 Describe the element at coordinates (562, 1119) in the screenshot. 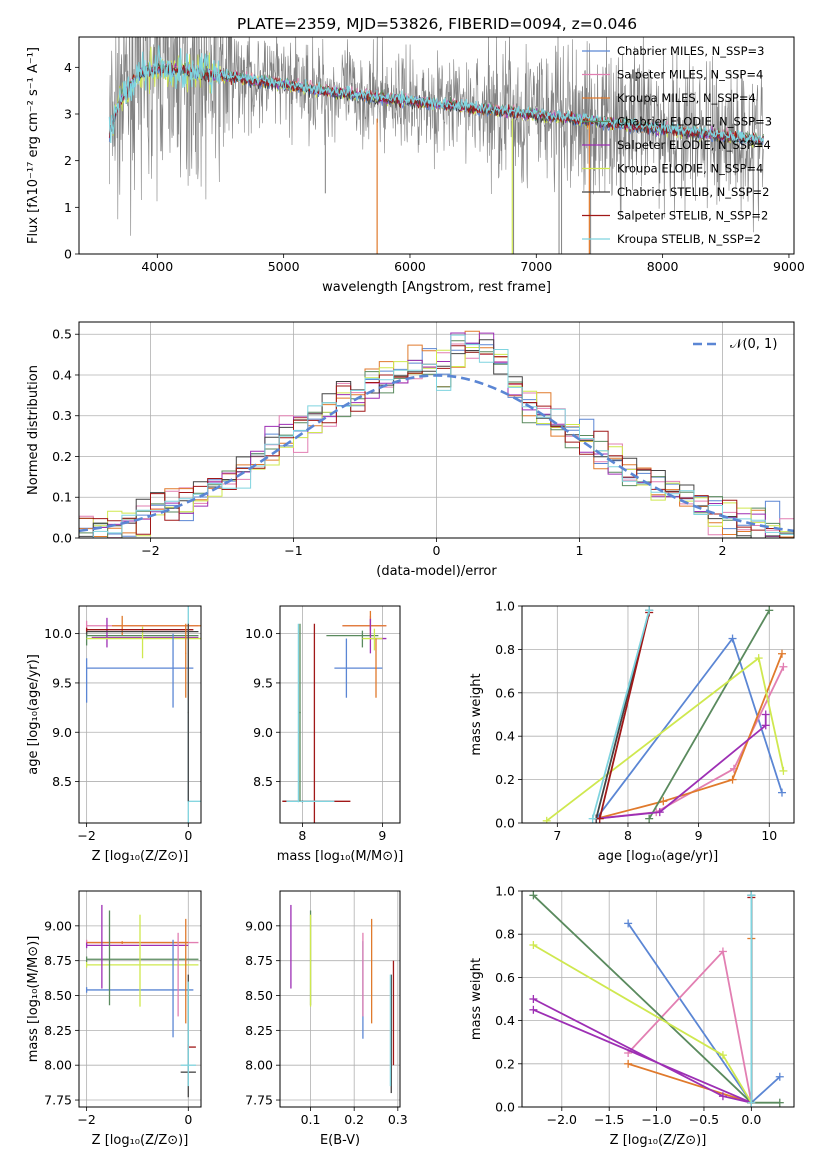

I see `x-tick-label: −2.0` at that location.